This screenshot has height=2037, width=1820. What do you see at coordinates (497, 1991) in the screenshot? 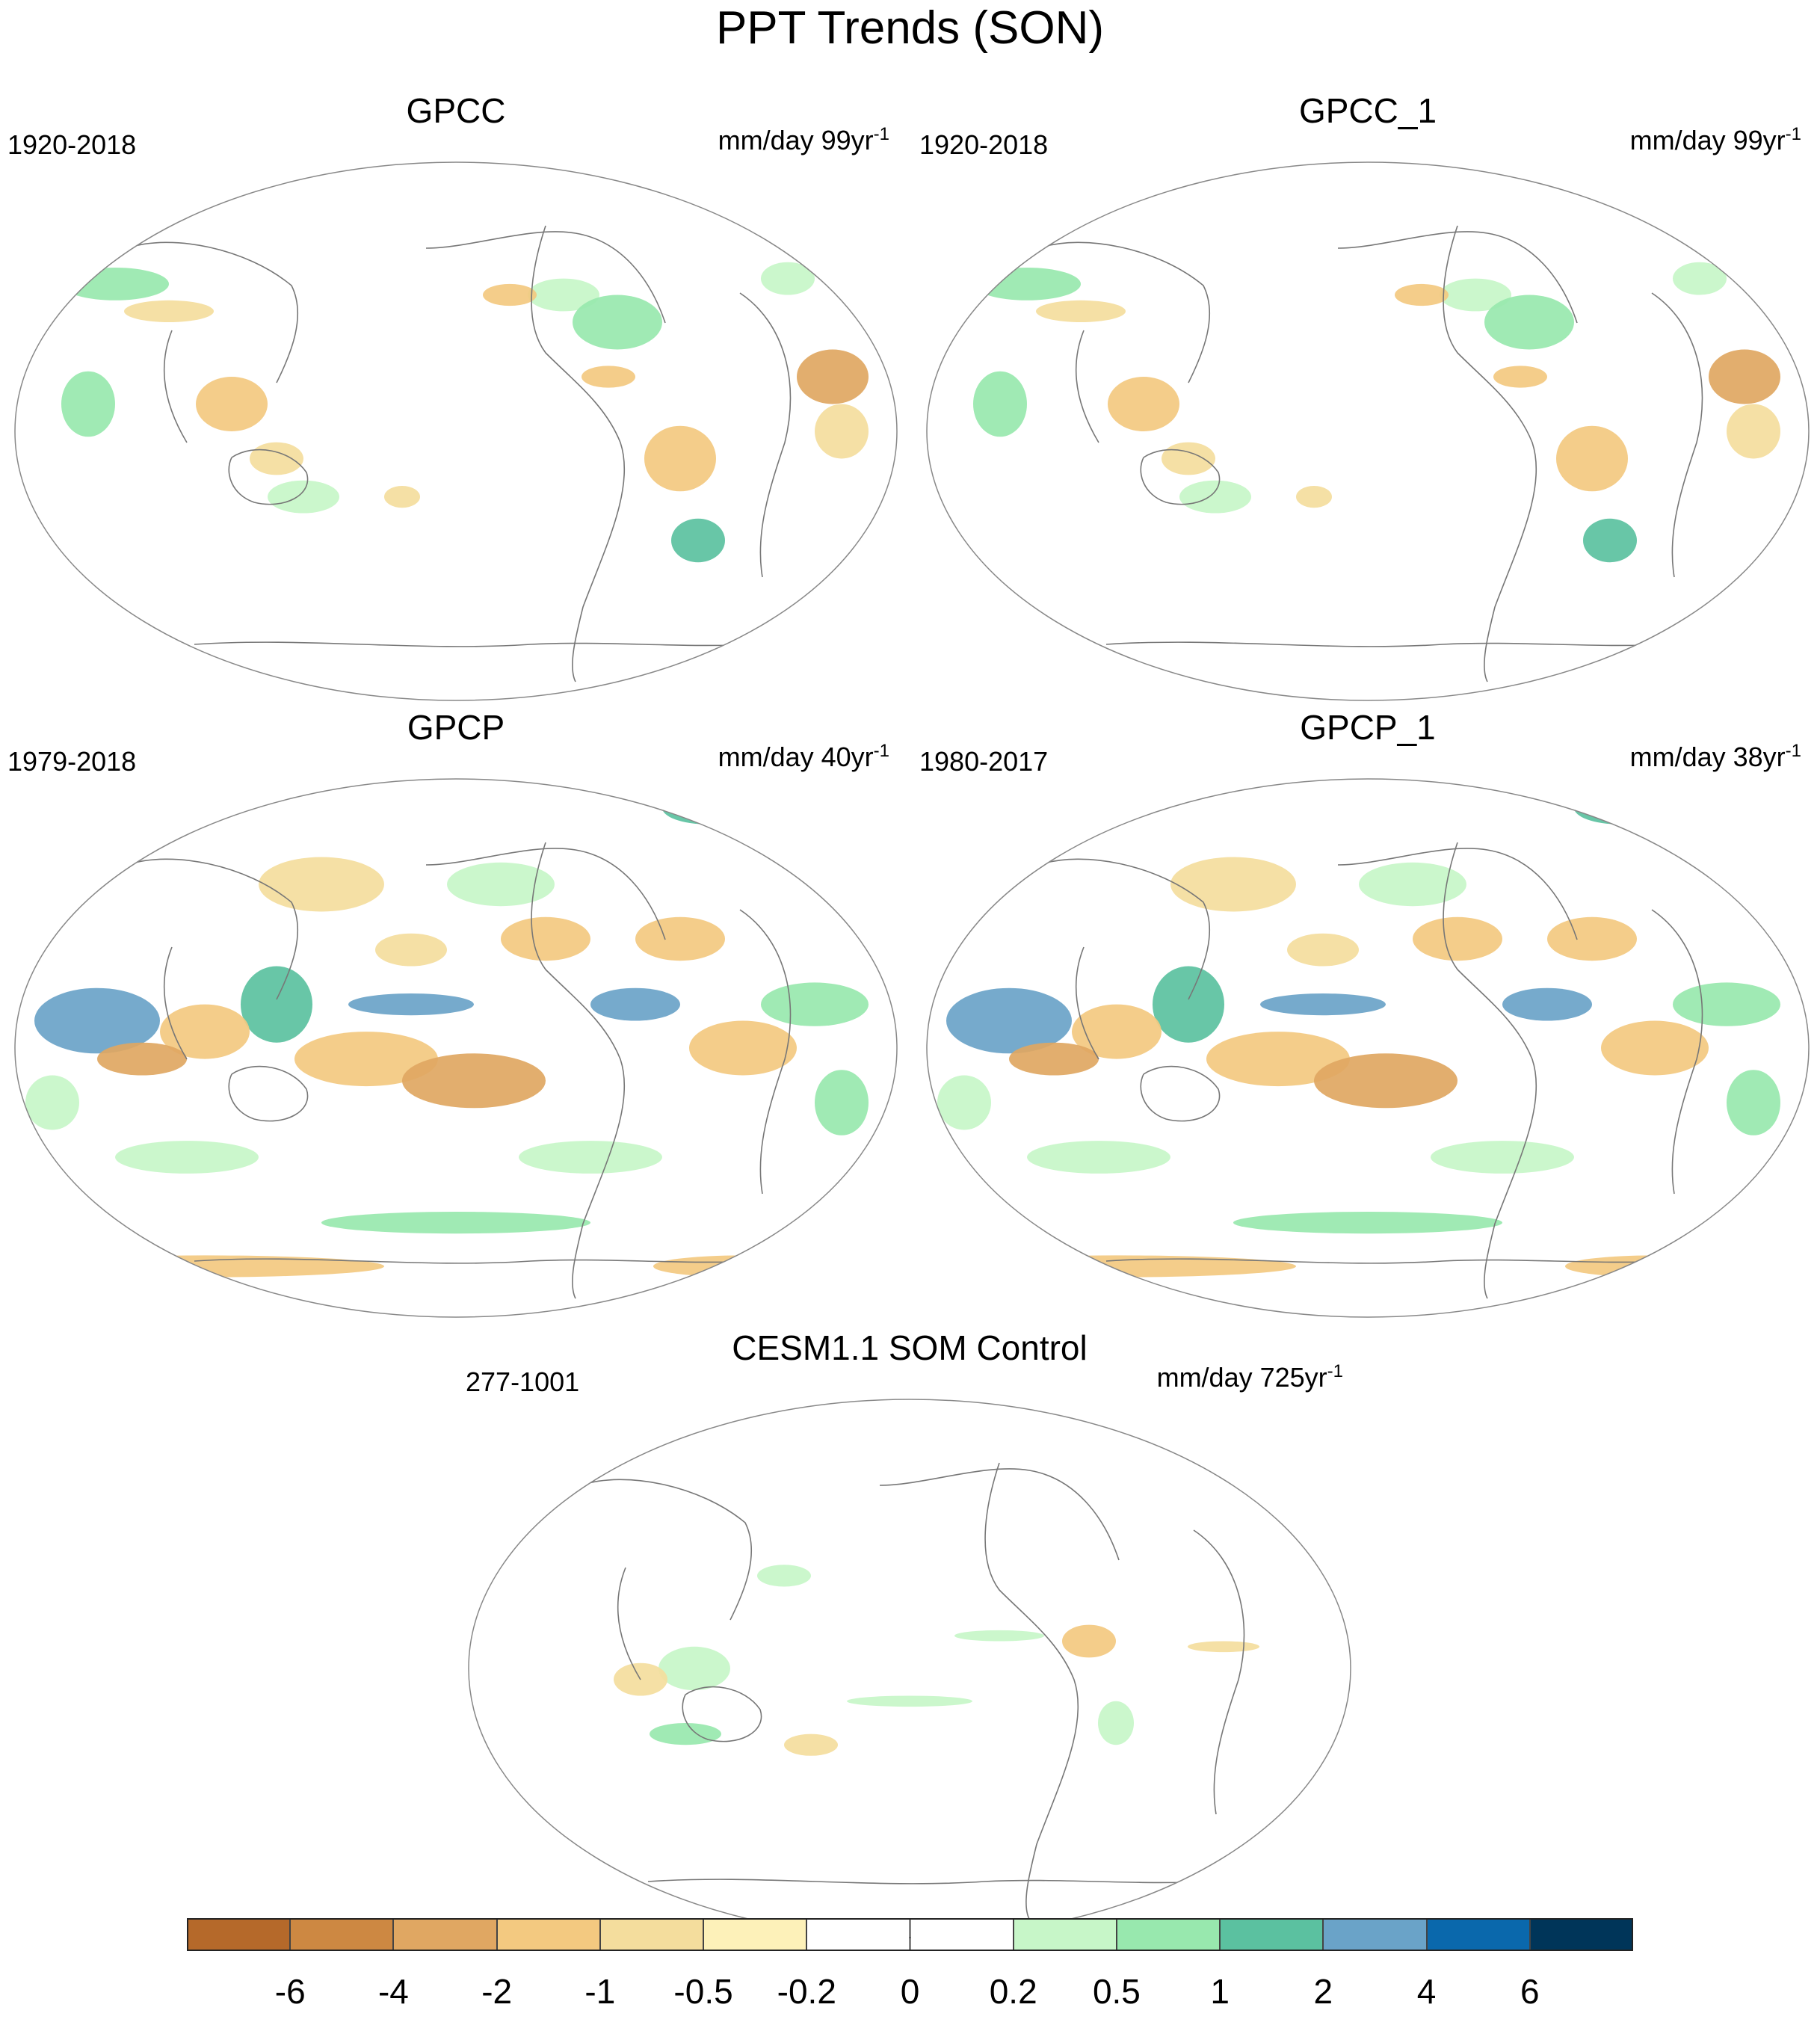
I see `colorbar-tick-label: -2` at bounding box center [497, 1991].